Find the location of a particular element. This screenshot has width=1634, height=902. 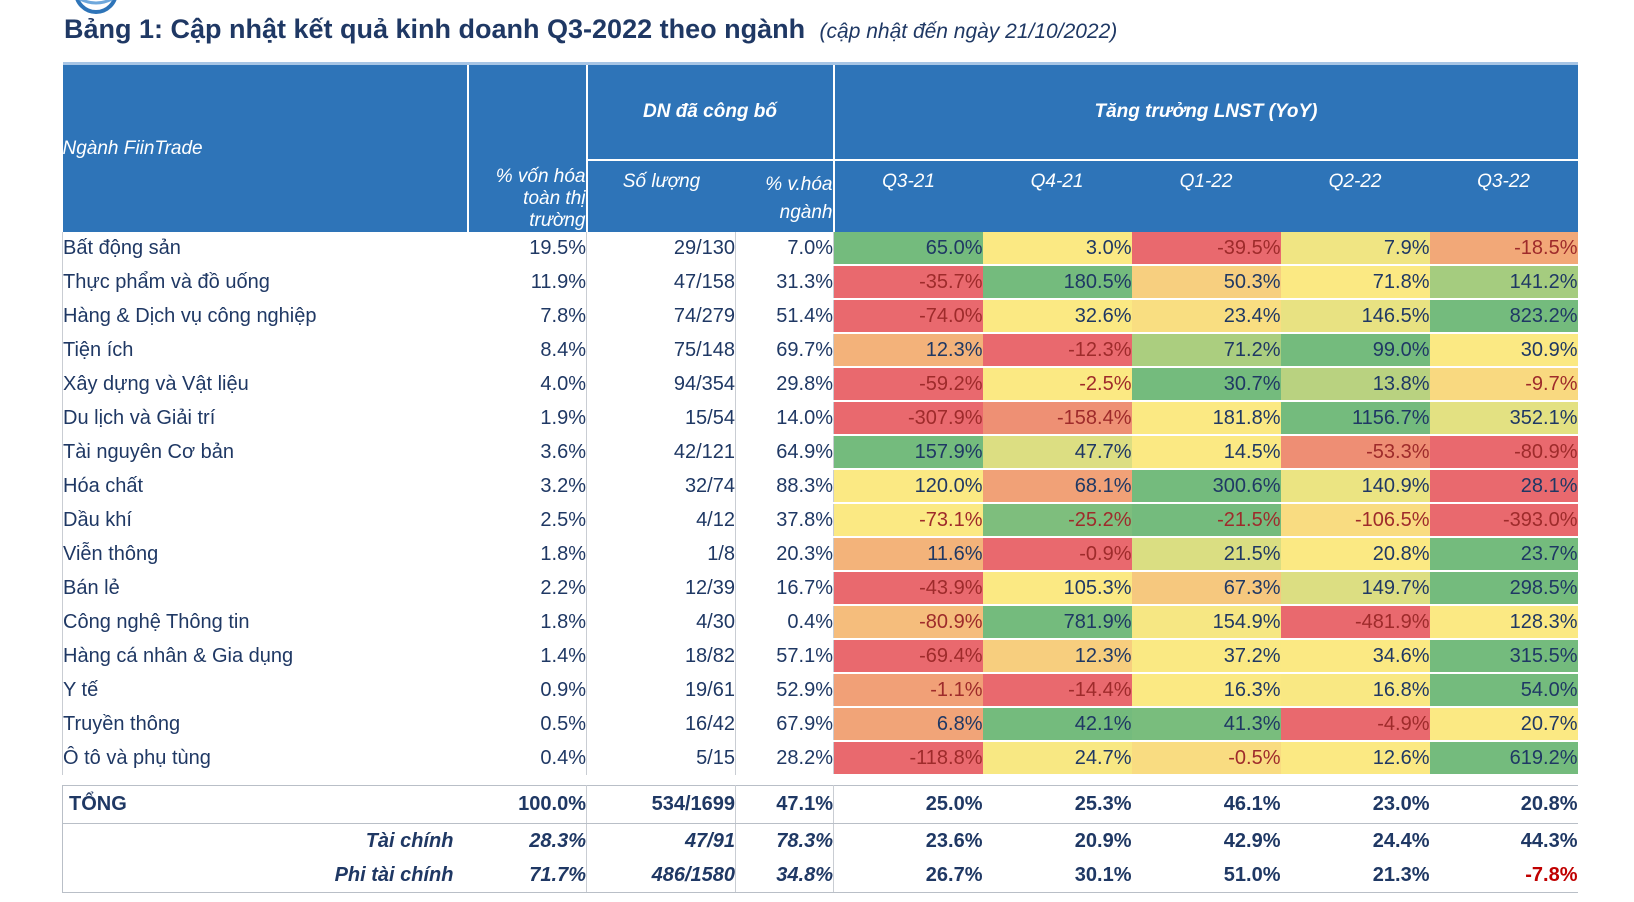

growth-cell: 120.0% is located at coordinates (908, 486).